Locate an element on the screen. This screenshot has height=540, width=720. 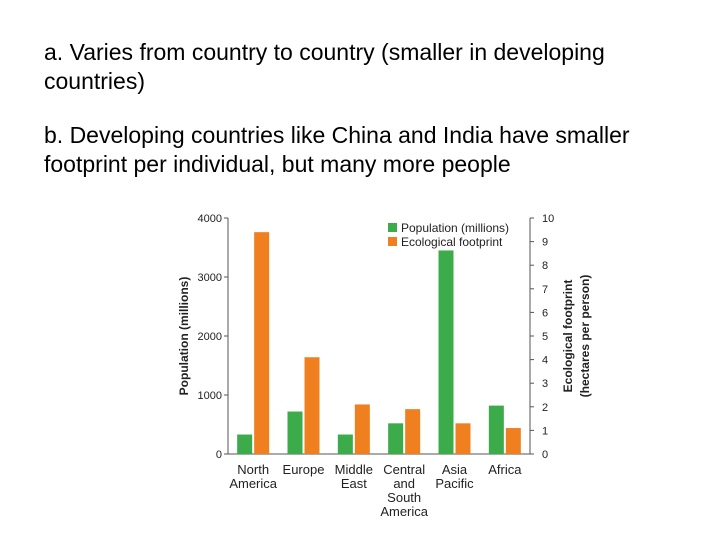
category-label: Central is located at coordinates (404, 469).